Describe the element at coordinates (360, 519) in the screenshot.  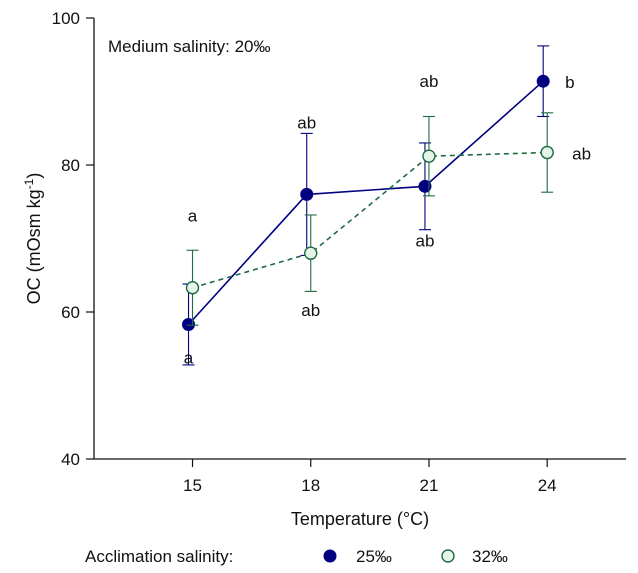
I see `x-axis-label: Temperature (°C)` at that location.